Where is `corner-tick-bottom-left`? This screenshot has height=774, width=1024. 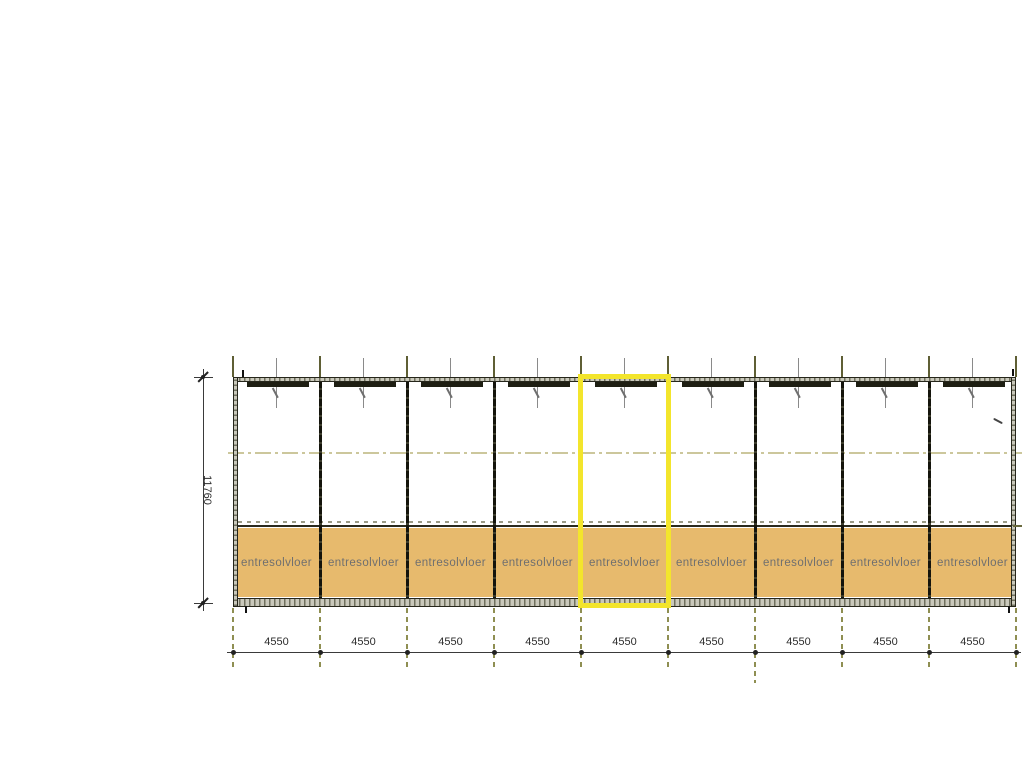 corner-tick-bottom-left is located at coordinates (246, 609).